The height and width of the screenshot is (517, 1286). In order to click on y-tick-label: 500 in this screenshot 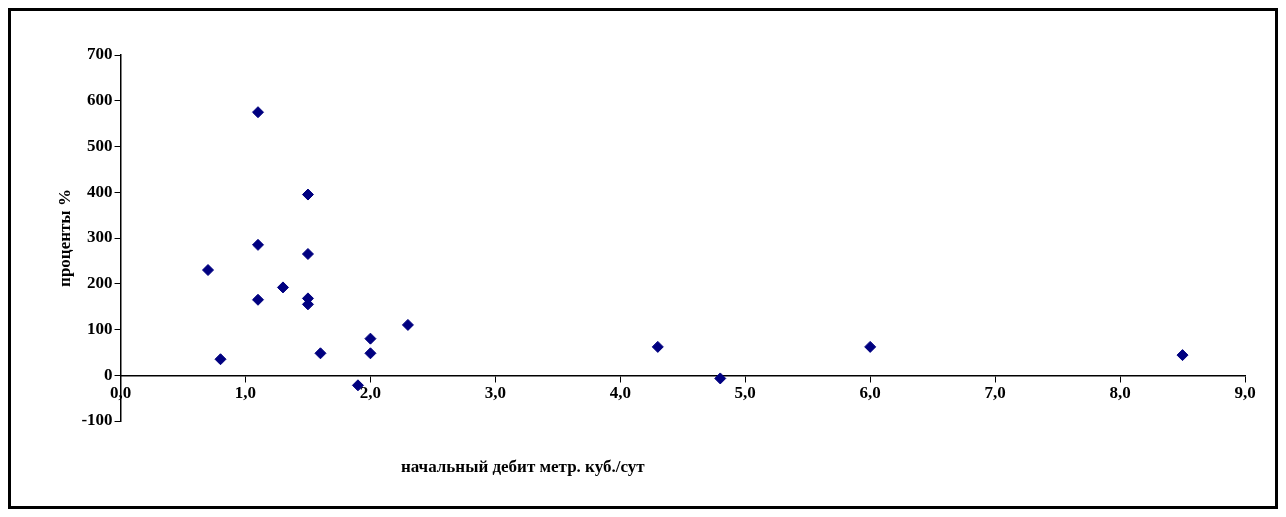, I will do `click(100, 145)`.